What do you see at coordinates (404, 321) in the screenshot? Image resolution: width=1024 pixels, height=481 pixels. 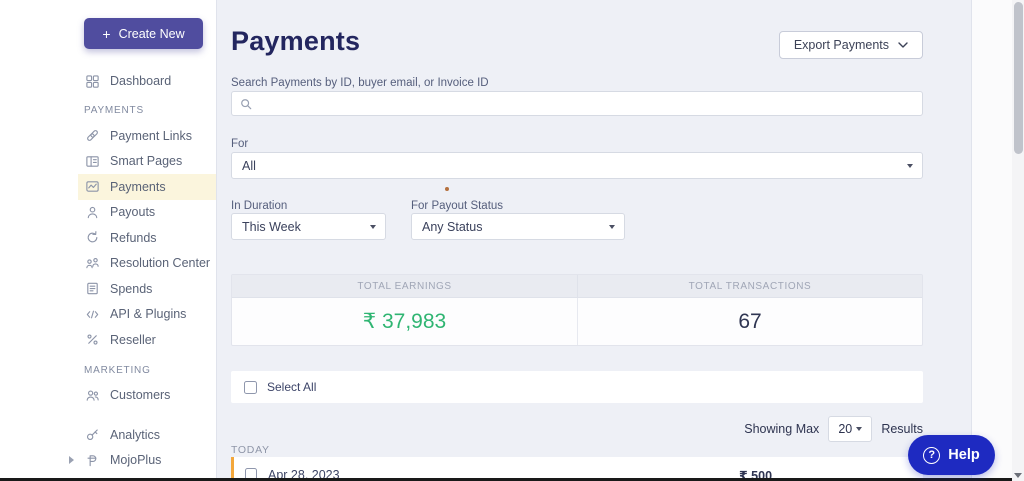 I see `total-earnings-value: ₹ 37,983` at bounding box center [404, 321].